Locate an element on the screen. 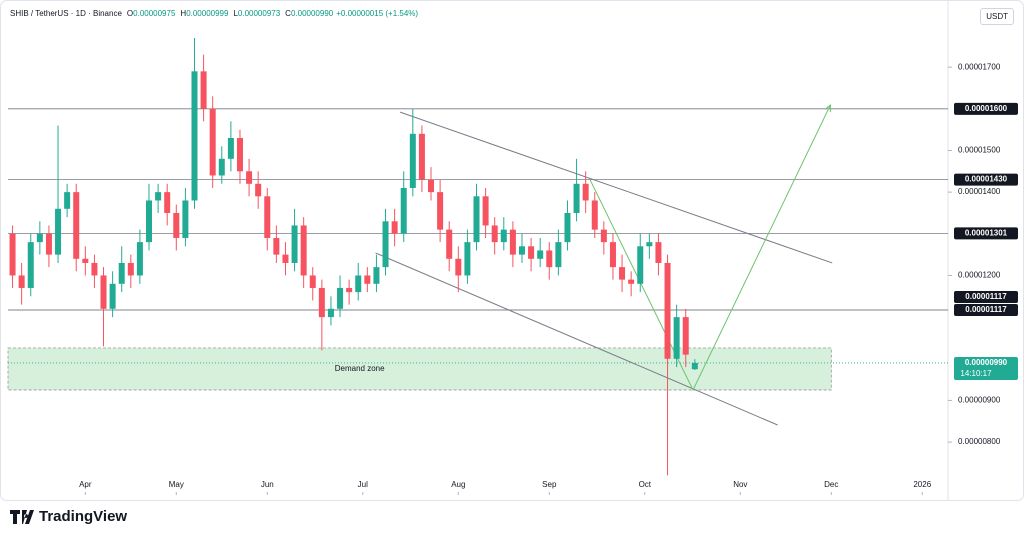  y-tick-label: 0.00000800 is located at coordinates (979, 441).